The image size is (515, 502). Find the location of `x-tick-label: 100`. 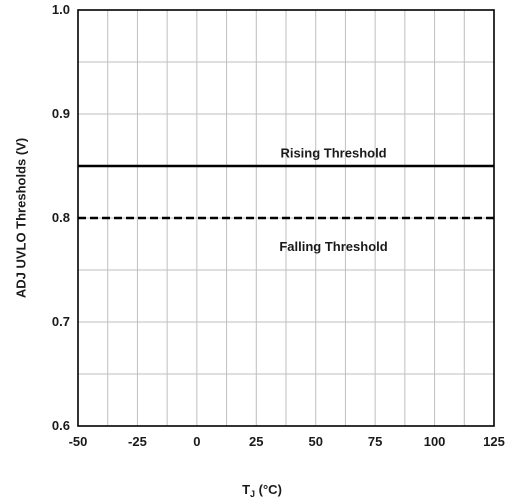

x-tick-label: 100 is located at coordinates (435, 441).